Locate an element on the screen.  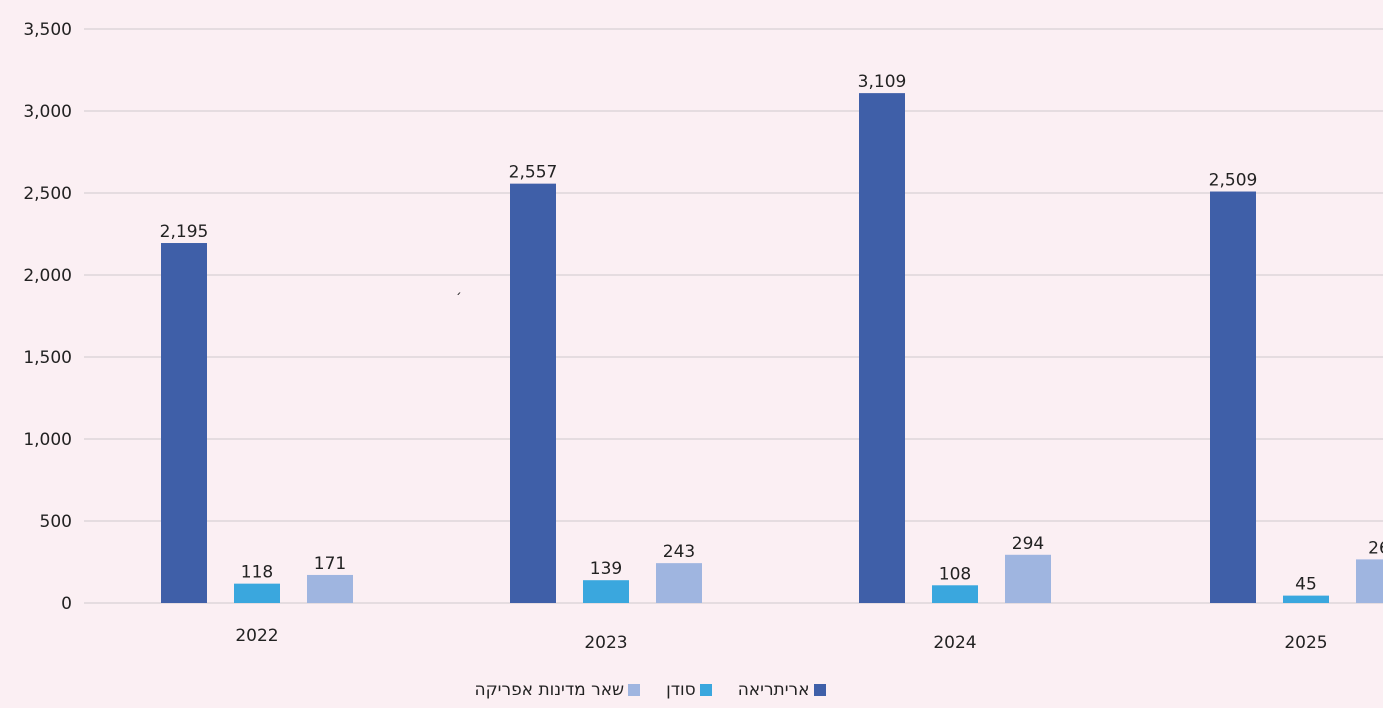
x-tick-label: 2022 is located at coordinates (256, 636).